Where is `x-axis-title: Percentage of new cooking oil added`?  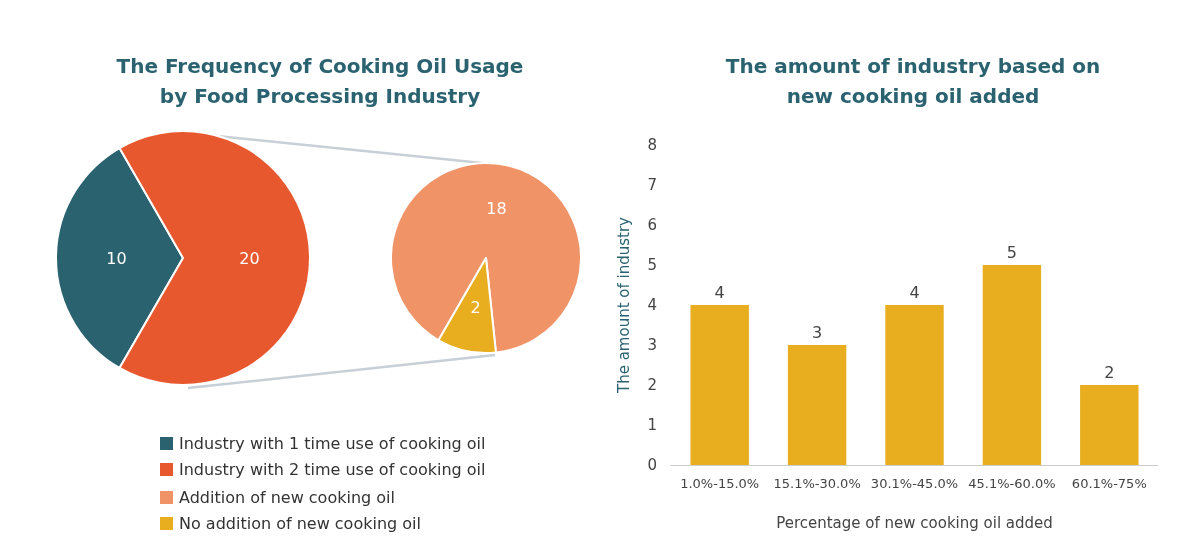 x-axis-title: Percentage of new cooking oil added is located at coordinates (914, 522).